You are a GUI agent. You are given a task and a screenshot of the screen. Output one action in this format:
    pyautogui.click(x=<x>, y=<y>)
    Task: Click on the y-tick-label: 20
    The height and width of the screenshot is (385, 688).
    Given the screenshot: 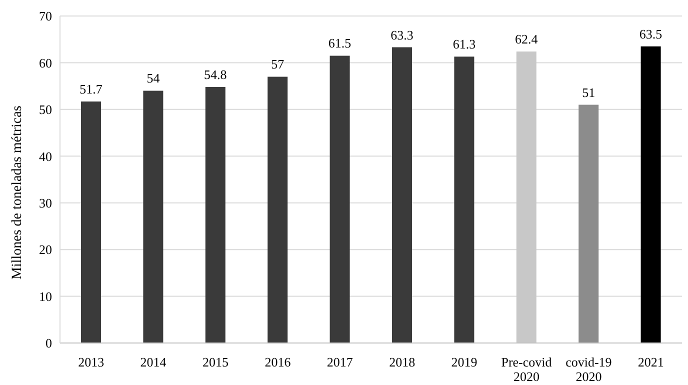 What is the action you would take?
    pyautogui.click(x=45, y=250)
    